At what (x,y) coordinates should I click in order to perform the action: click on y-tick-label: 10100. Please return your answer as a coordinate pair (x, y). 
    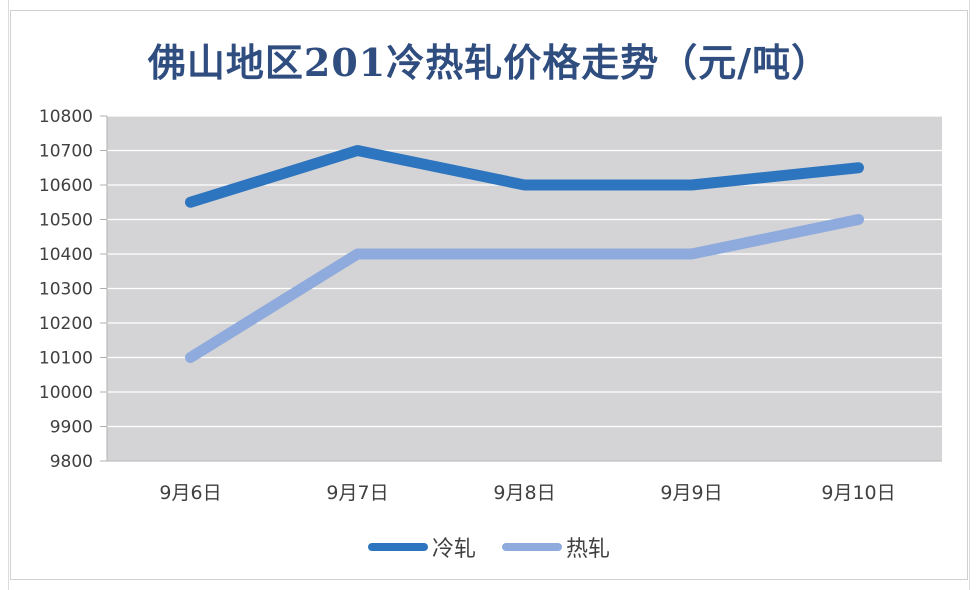
    Looking at the image, I should click on (66, 359).